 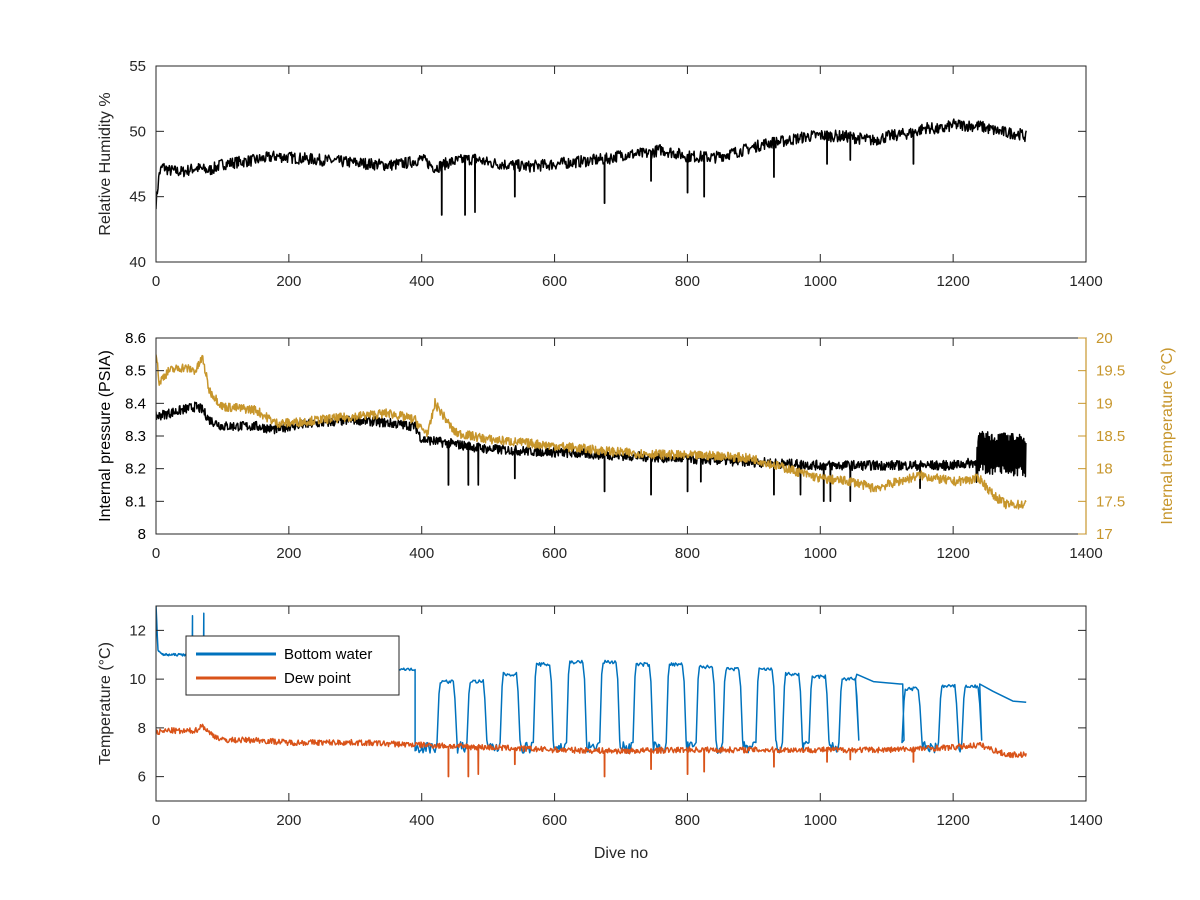 What do you see at coordinates (1104, 534) in the screenshot?
I see `y2-tick-label: 17` at bounding box center [1104, 534].